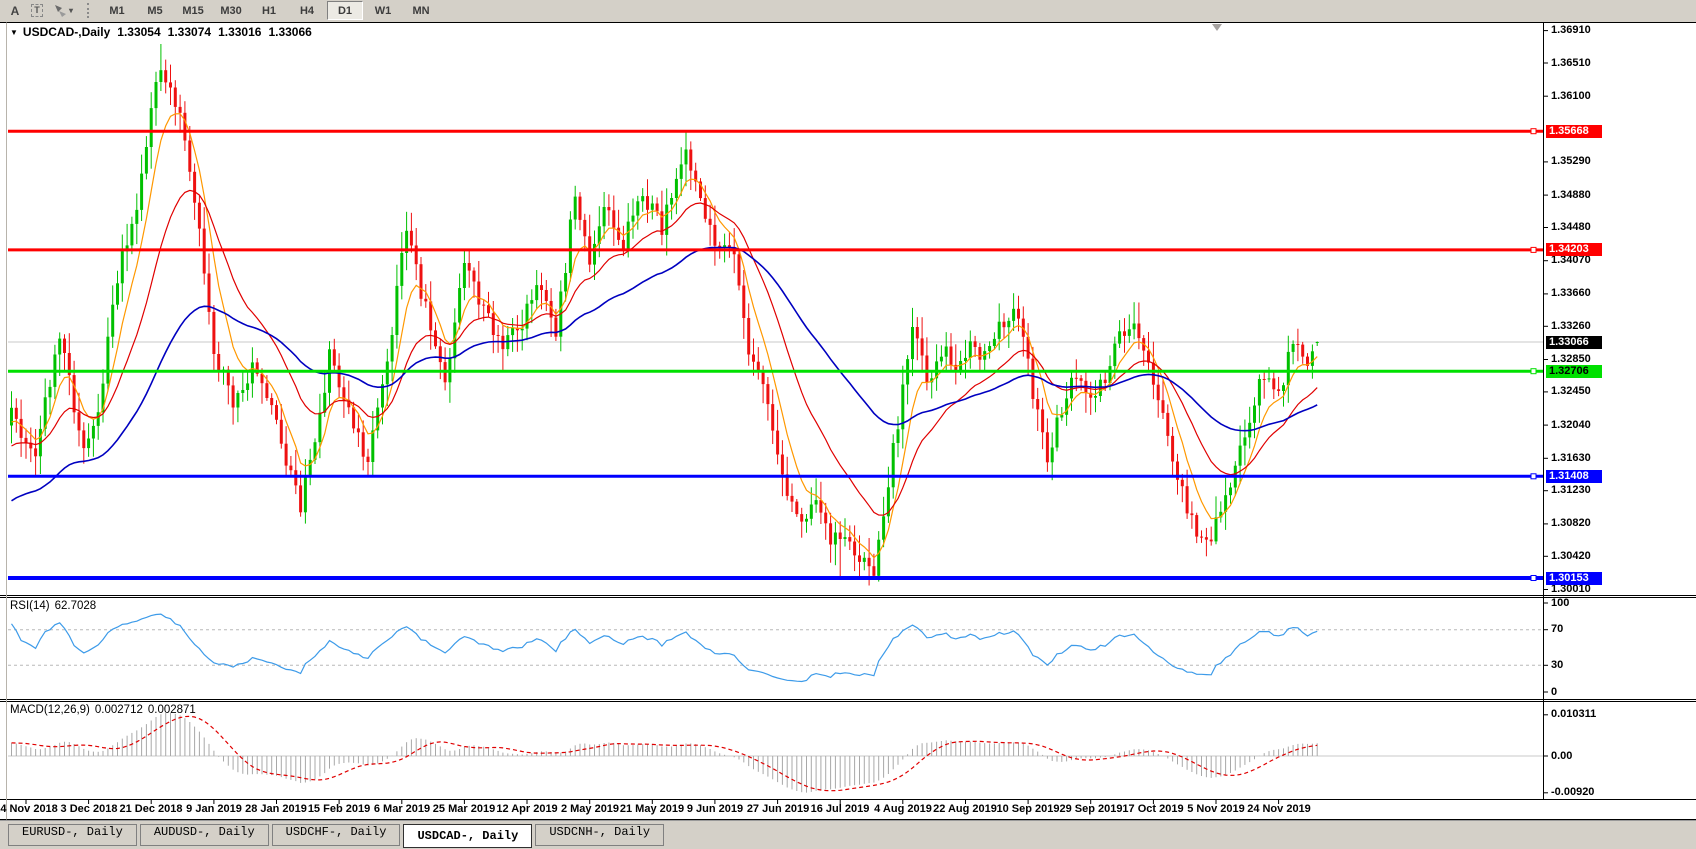  What do you see at coordinates (214, 809) in the screenshot?
I see `date-tick-label: 9 Jan 2019` at bounding box center [214, 809].